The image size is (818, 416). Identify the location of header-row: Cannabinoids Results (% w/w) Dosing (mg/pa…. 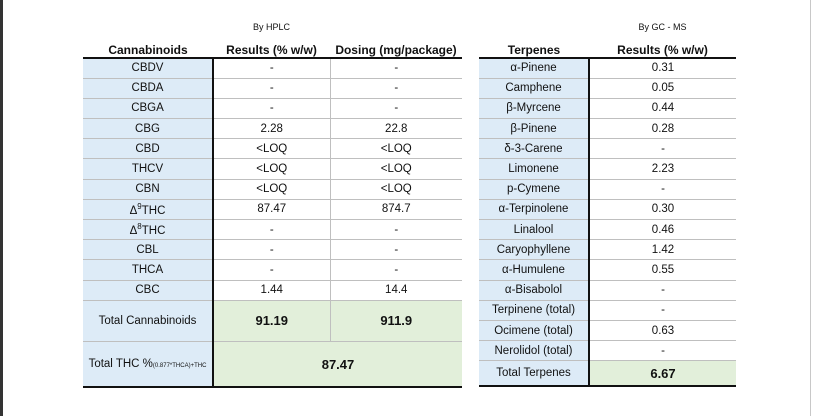
(272, 50).